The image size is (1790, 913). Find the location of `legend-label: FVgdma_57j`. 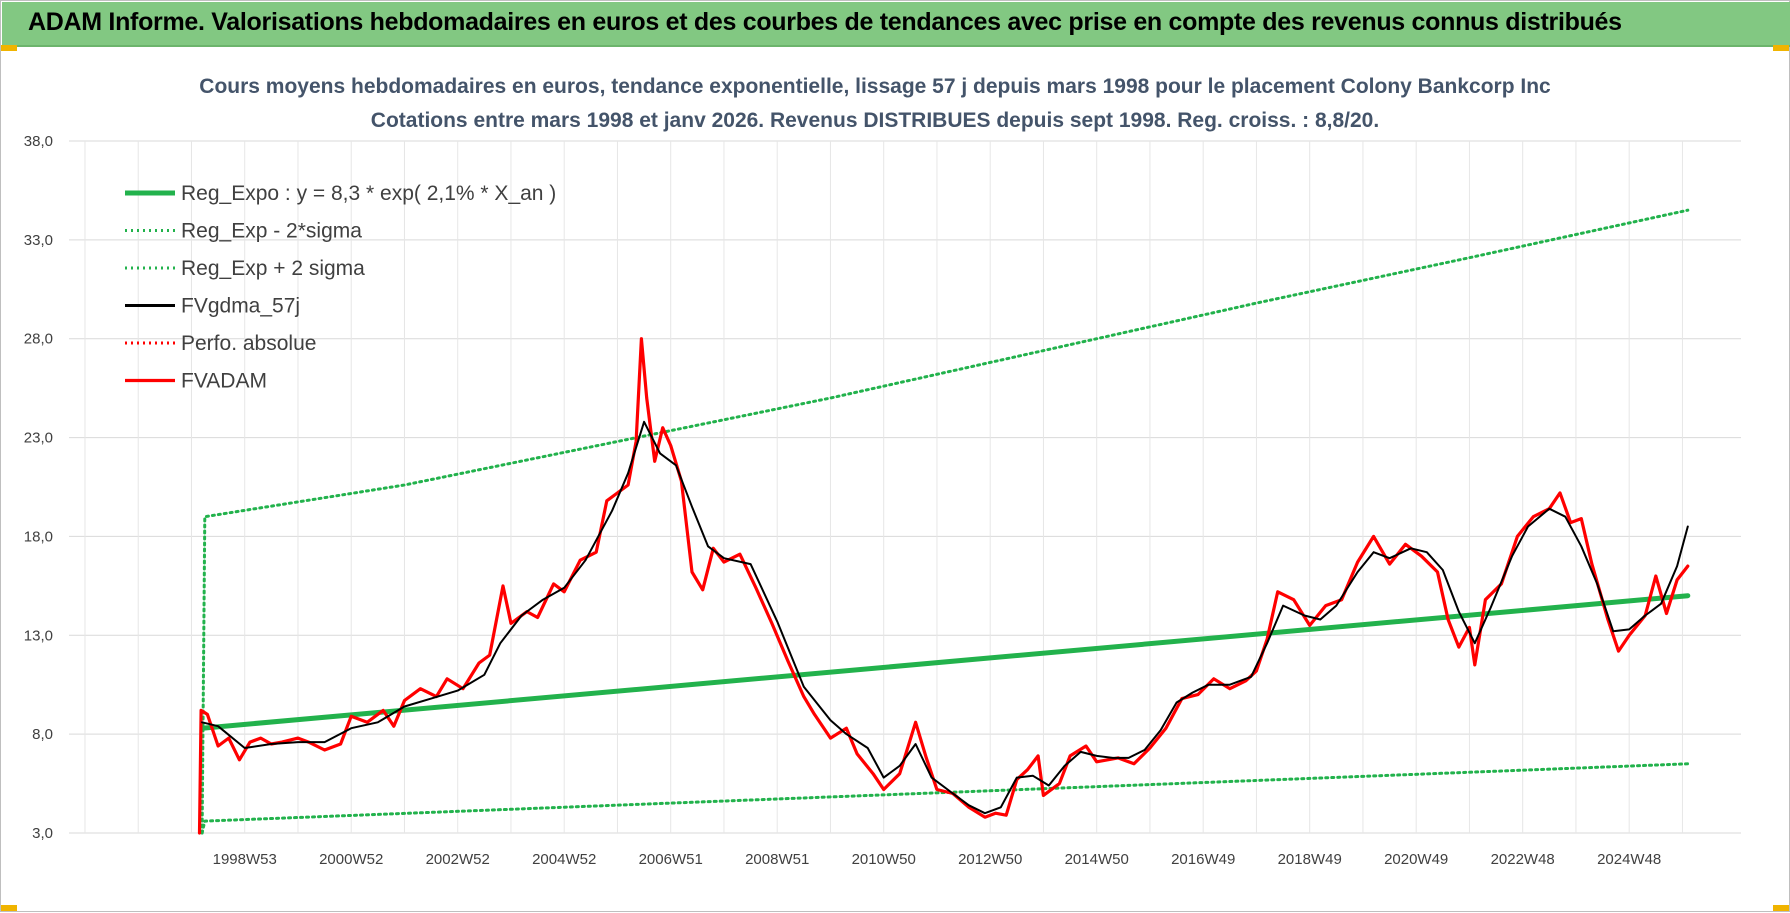

legend-label: FVgdma_57j is located at coordinates (240, 306).